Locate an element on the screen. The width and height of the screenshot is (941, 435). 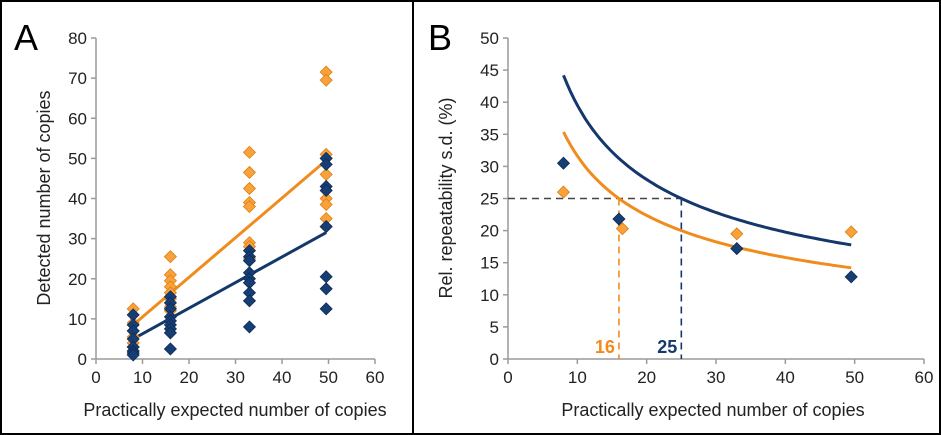
panel-b-y-tick-label: 20 is located at coordinates (489, 231).